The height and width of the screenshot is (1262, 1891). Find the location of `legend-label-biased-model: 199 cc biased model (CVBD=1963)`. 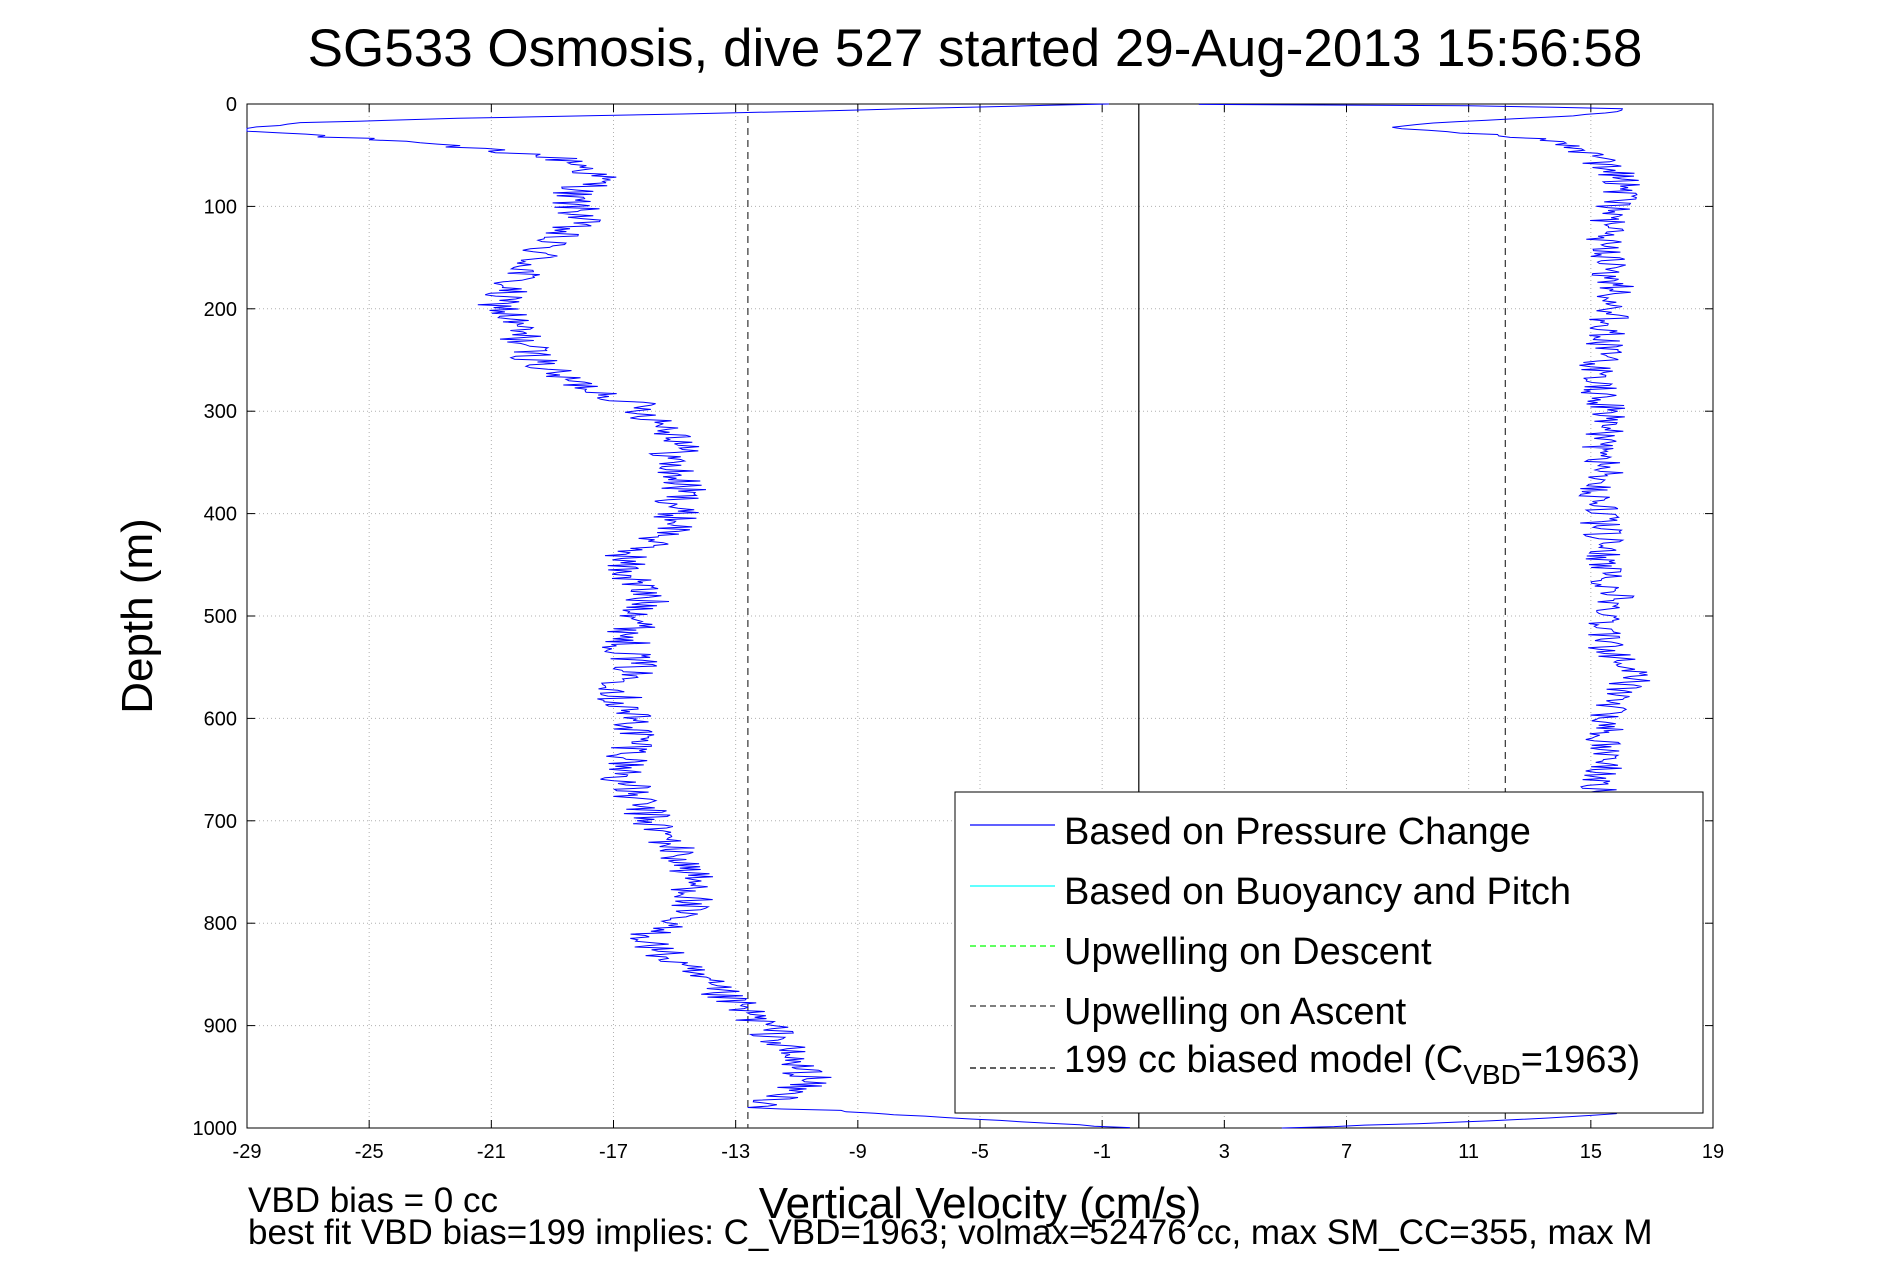

legend-label-biased-model: 199 cc biased model (CVBD=1963) is located at coordinates (1352, 1064).